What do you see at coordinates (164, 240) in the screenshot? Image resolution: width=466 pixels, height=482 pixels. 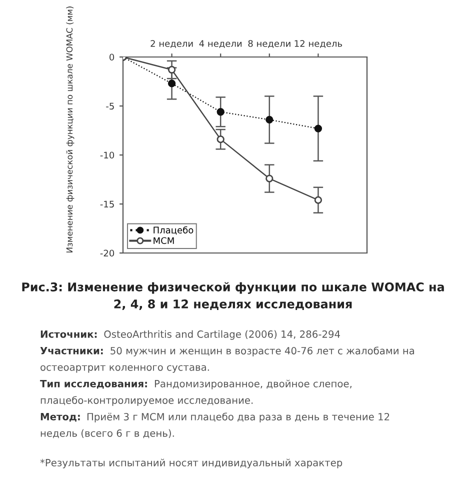 I see `legend-label: MCM` at bounding box center [164, 240].